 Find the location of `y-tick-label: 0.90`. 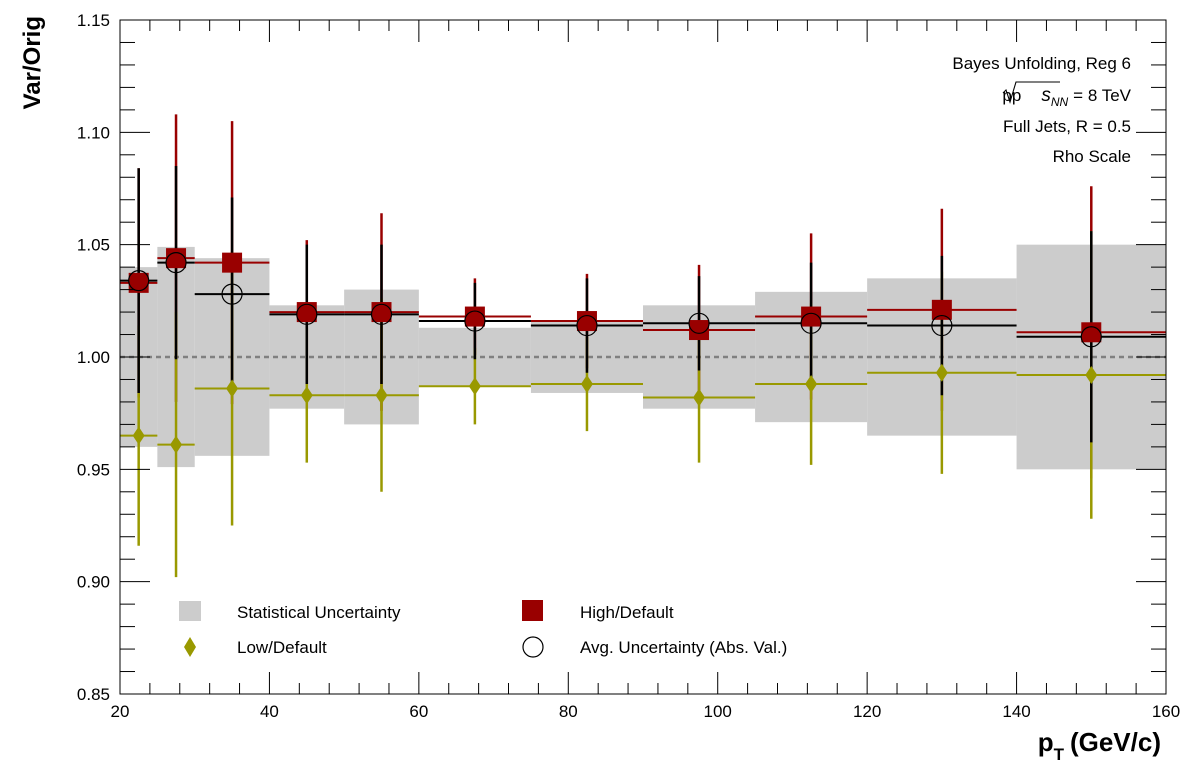

y-tick-label: 0.90 is located at coordinates (93, 582).